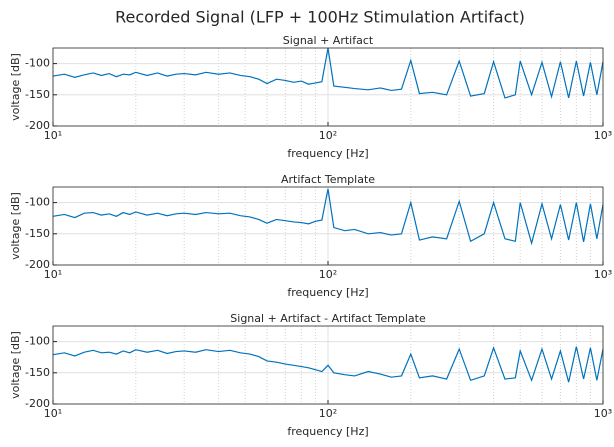 This screenshot has height=447, width=614. What do you see at coordinates (328, 179) in the screenshot?
I see `subplot-title: Artifact Template` at bounding box center [328, 179].